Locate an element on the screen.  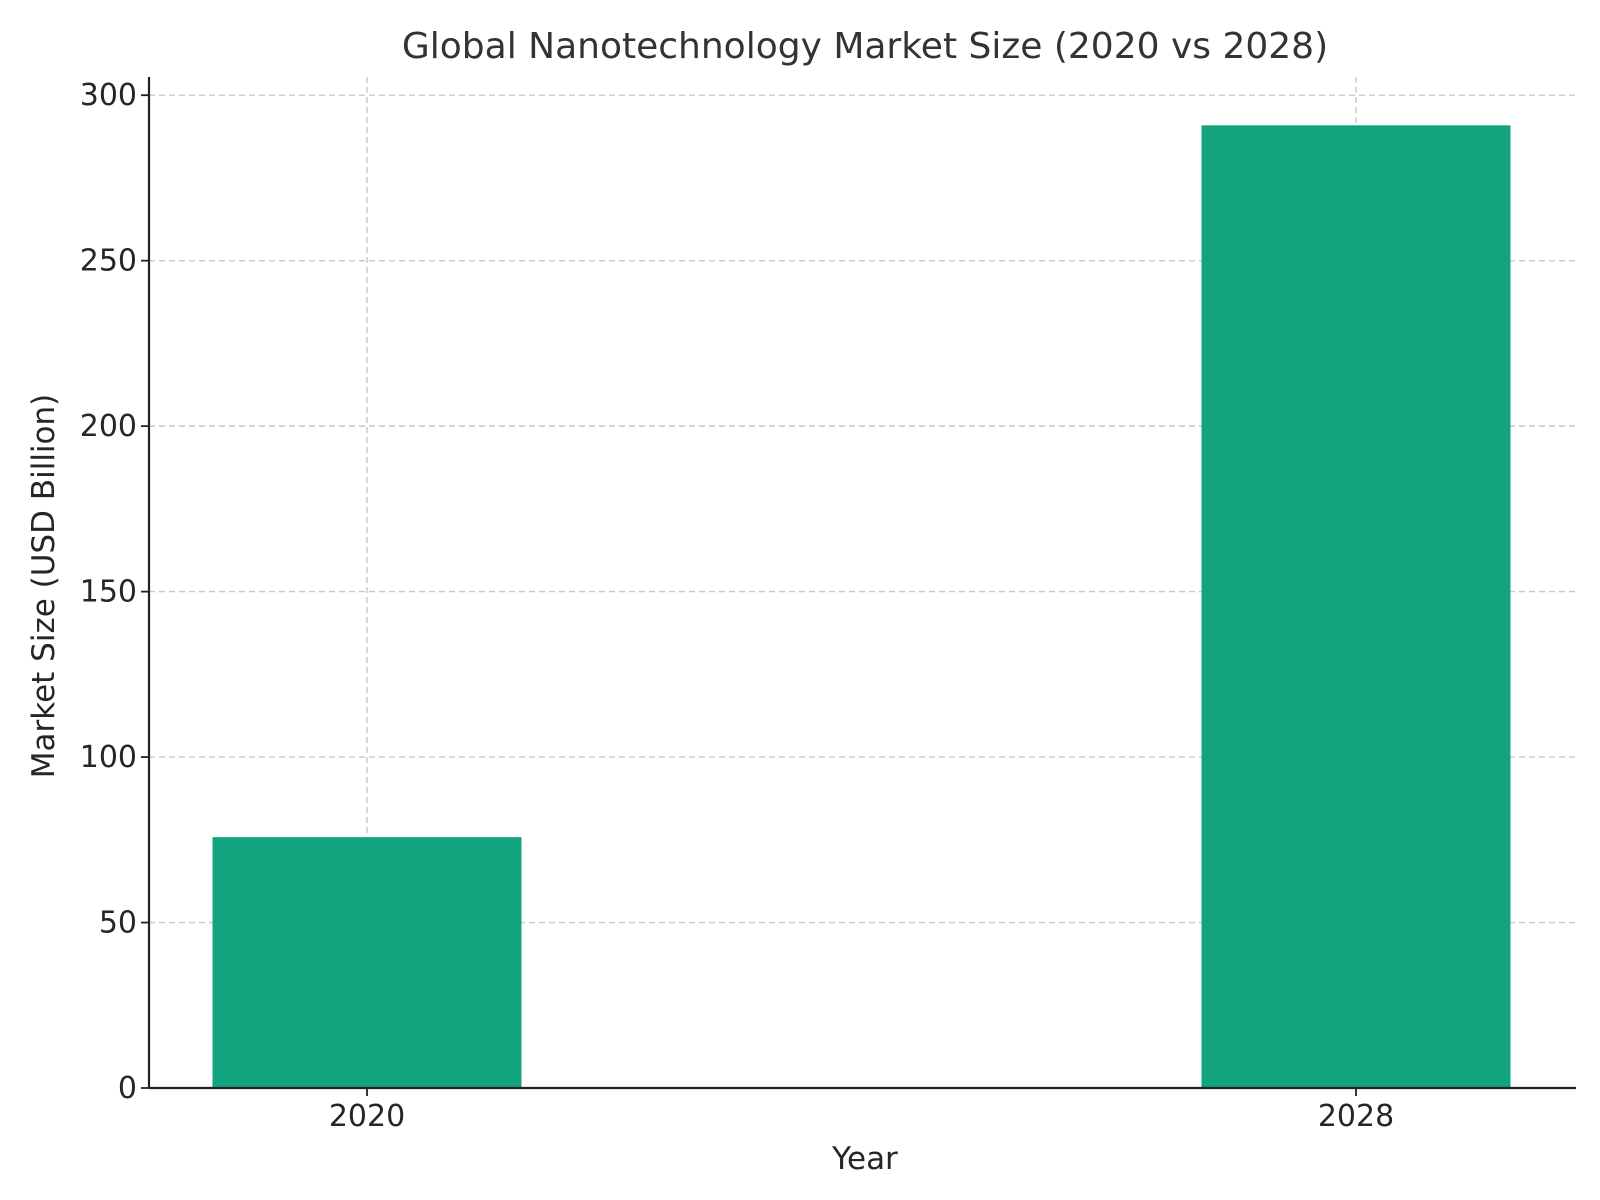
y-tick-label-50: 50 is located at coordinates (118, 923).